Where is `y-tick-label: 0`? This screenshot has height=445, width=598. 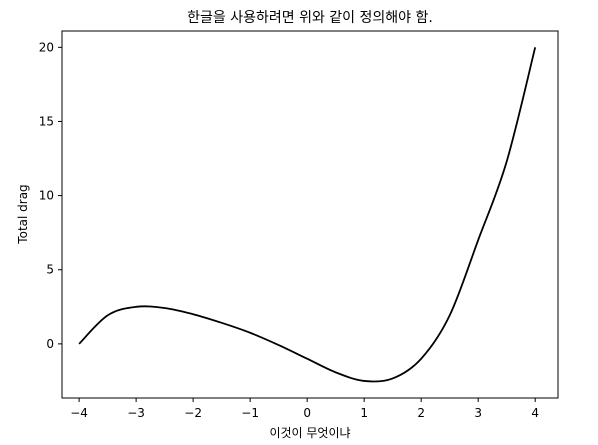
y-tick-label: 0 is located at coordinates (50, 344).